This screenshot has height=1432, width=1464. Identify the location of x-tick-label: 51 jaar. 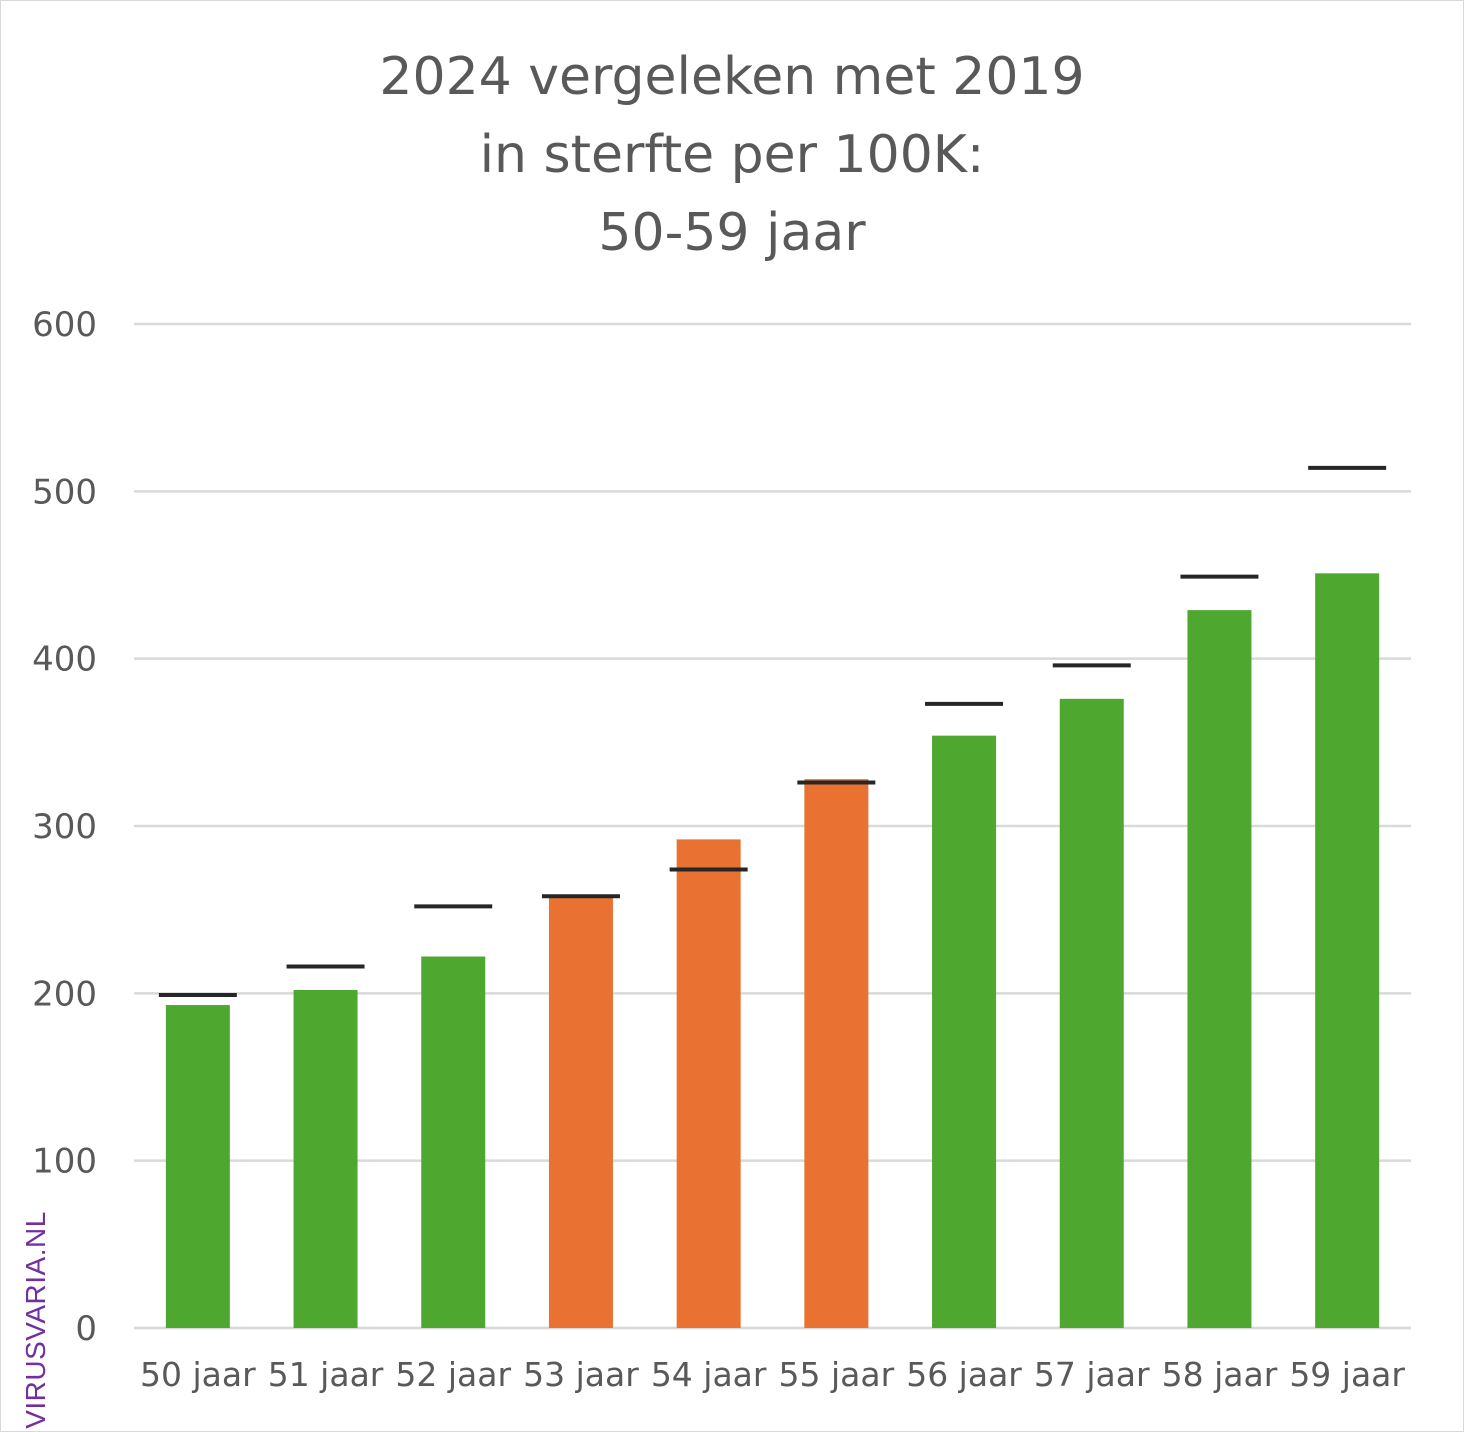
(326, 1374).